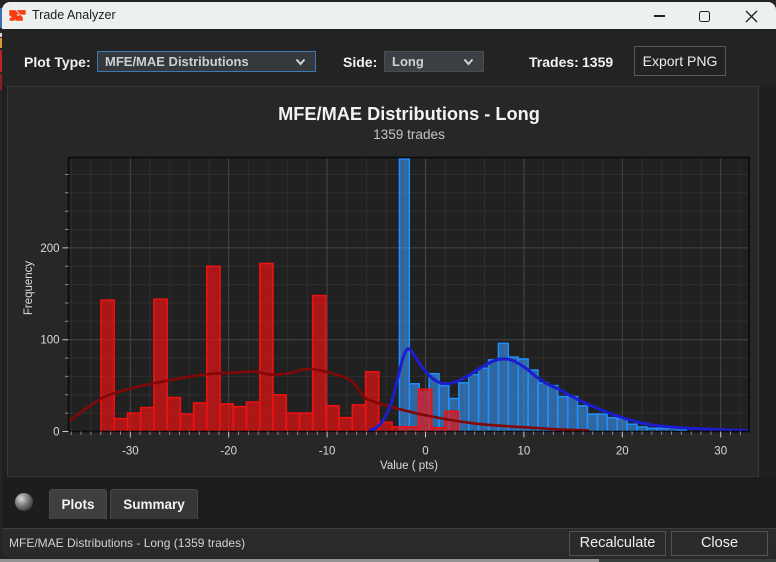 Image resolution: width=776 pixels, height=562 pixels. I want to click on svg-text: 30, so click(720, 452).